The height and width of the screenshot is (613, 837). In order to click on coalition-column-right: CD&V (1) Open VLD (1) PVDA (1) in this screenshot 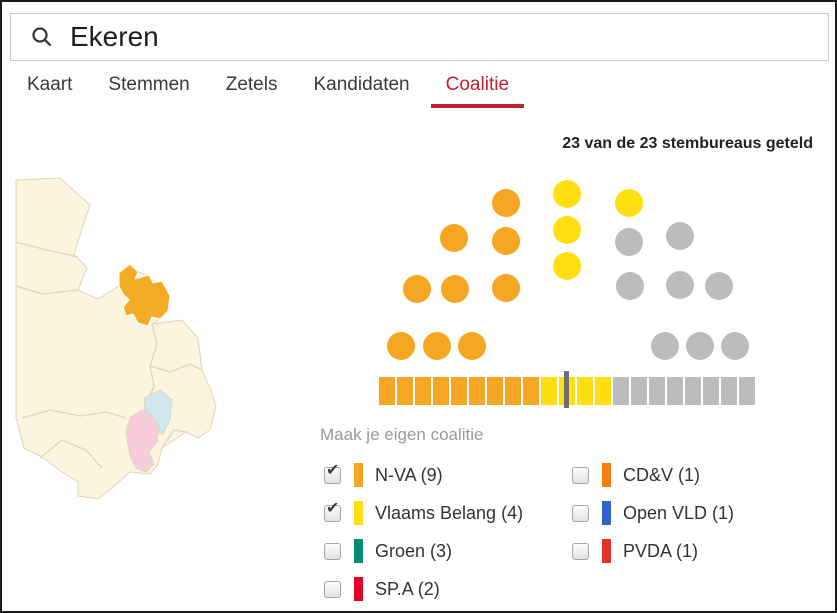, I will do `click(653, 513)`.